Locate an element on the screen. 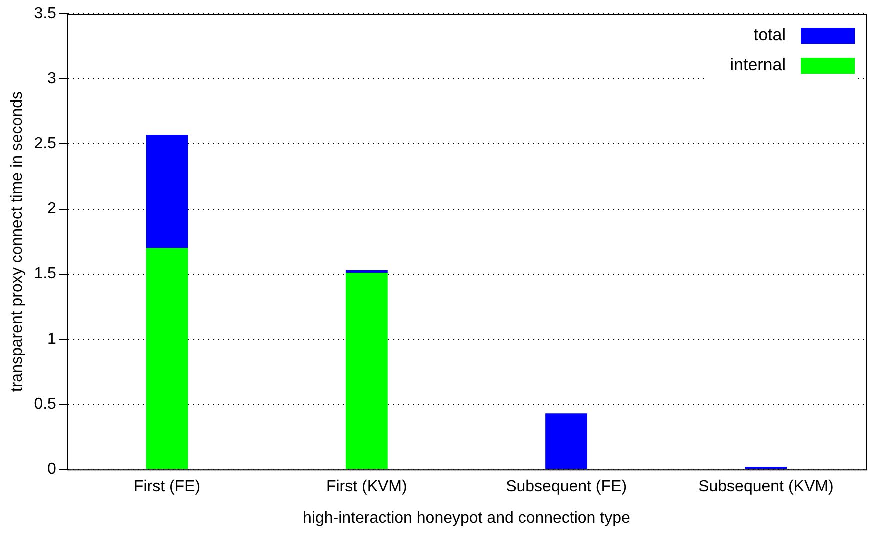  y-tick-label: 3.5 is located at coordinates (45, 13).